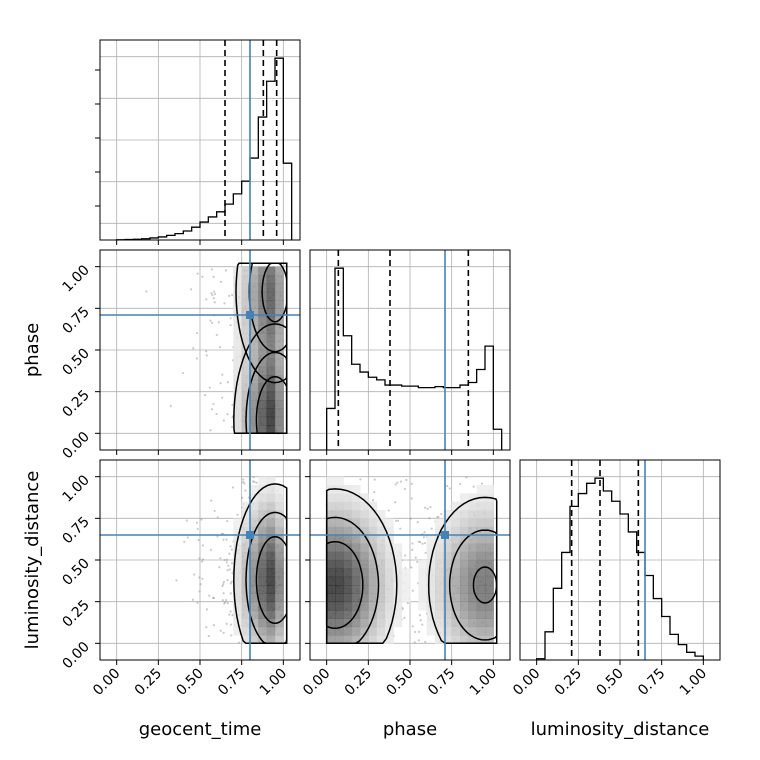 The image size is (760, 760). I want to click on y-tick-label: 0.00, so click(75, 655).